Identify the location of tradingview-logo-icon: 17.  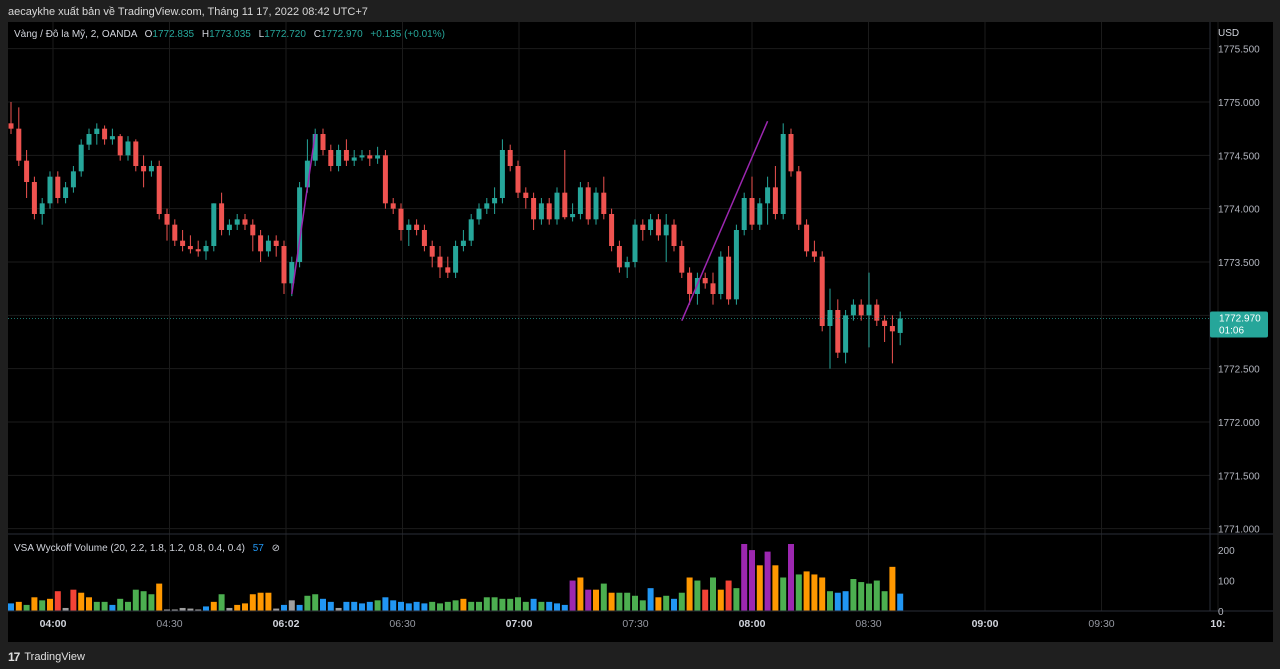
(14, 657).